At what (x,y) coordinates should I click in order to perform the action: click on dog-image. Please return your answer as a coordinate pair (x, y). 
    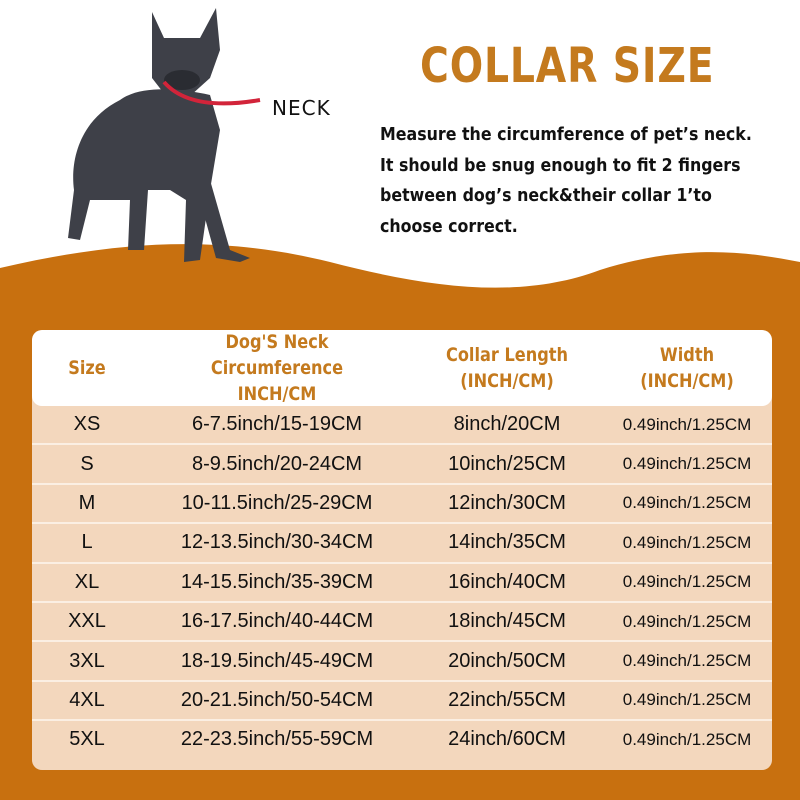
    Looking at the image, I should click on (164, 135).